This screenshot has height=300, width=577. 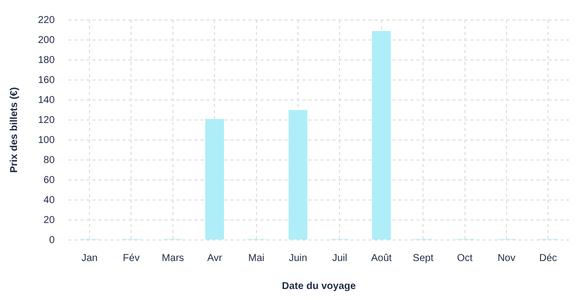 I want to click on x-tick-label: Juil, so click(x=340, y=258).